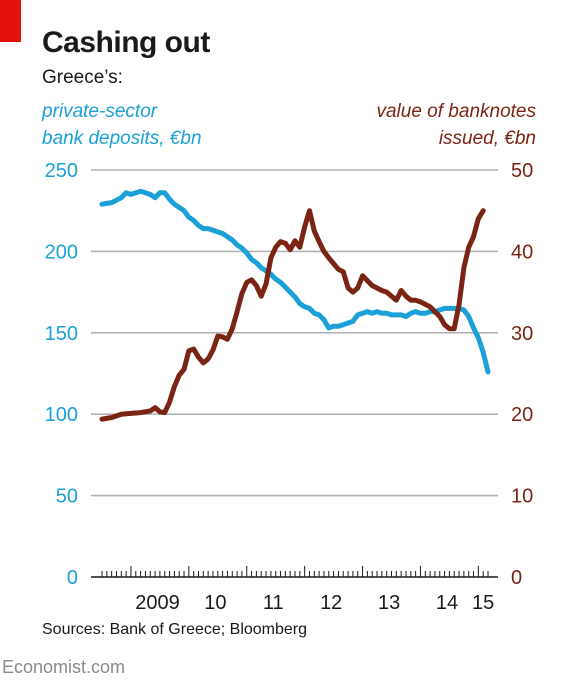  What do you see at coordinates (456, 125) in the screenshot?
I see `right-axis-label: value of banknotes issued, €bn` at bounding box center [456, 125].